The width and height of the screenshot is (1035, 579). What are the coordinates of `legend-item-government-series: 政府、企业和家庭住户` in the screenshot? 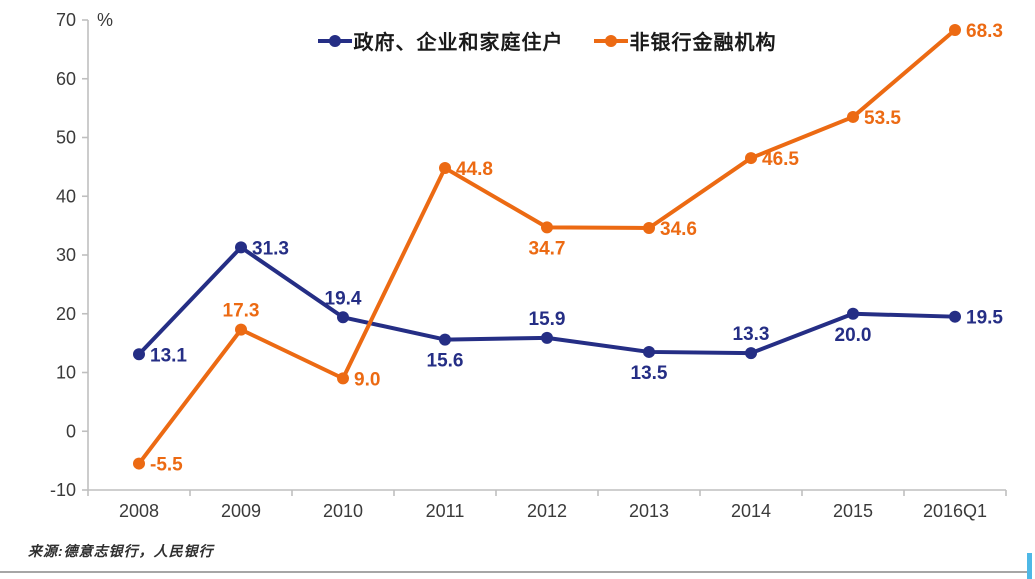 It's located at (440, 40).